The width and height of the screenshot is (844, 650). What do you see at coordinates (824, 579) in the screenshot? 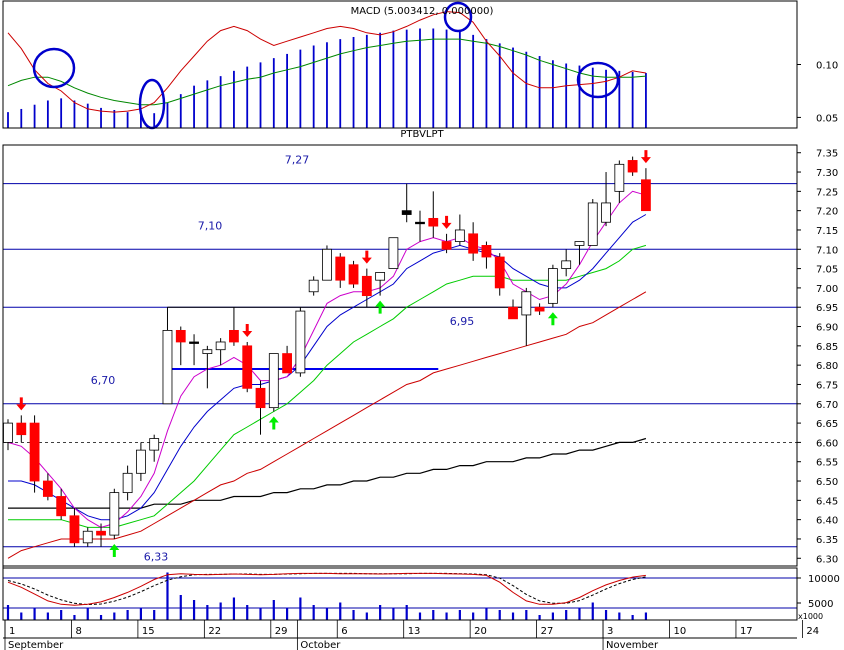
I see `osc-tick-label: 10000` at bounding box center [824, 579].